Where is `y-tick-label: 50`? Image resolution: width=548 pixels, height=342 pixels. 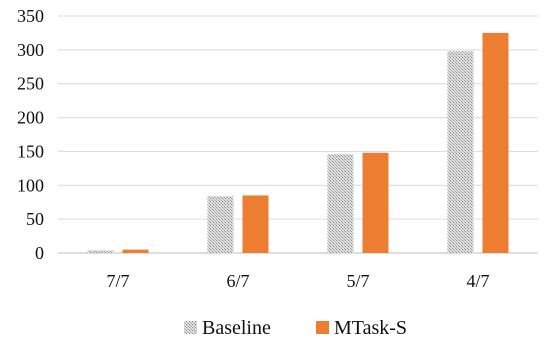
y-tick-label: 50 is located at coordinates (35, 219).